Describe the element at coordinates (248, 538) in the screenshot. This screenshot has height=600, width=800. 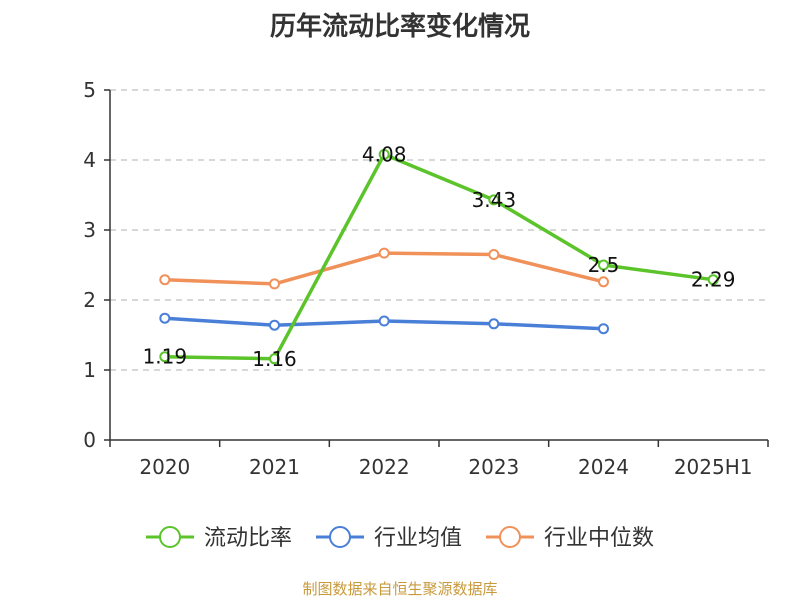
I see `legend-label: 流动比率` at that location.